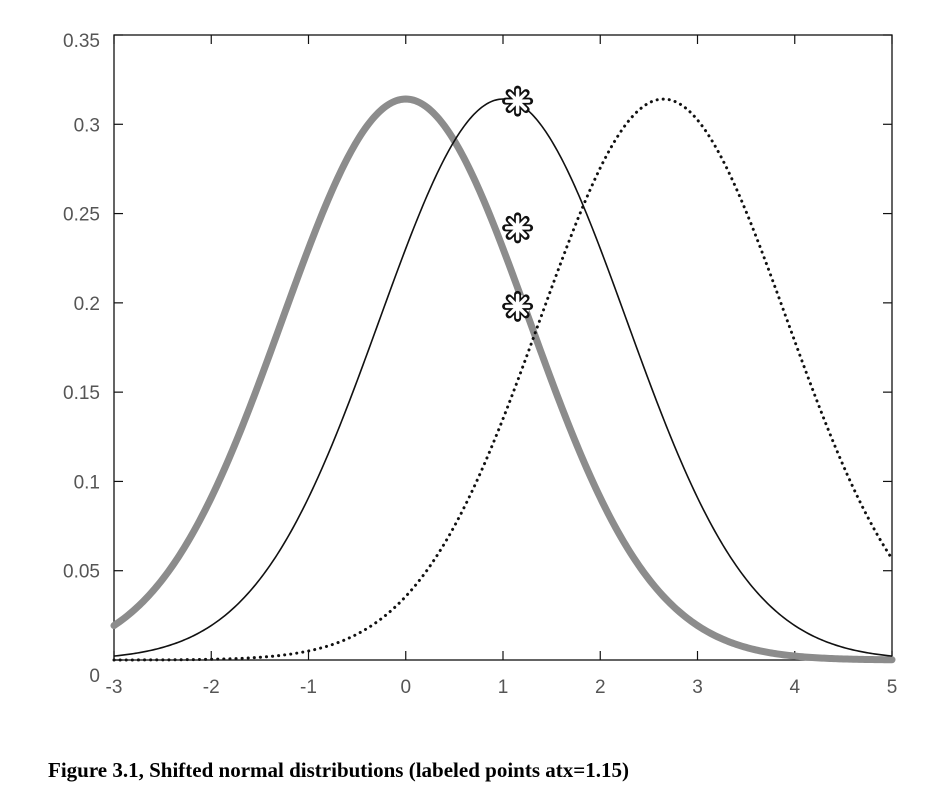  I want to click on x-tick-label: 5, so click(892, 687).